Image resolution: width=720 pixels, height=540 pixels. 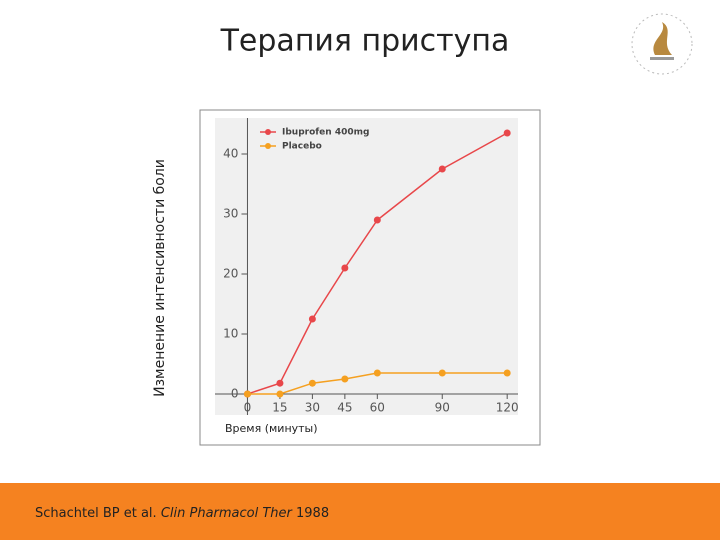 What do you see at coordinates (377, 408) in the screenshot?
I see `x-tick-label: 60` at bounding box center [377, 408].